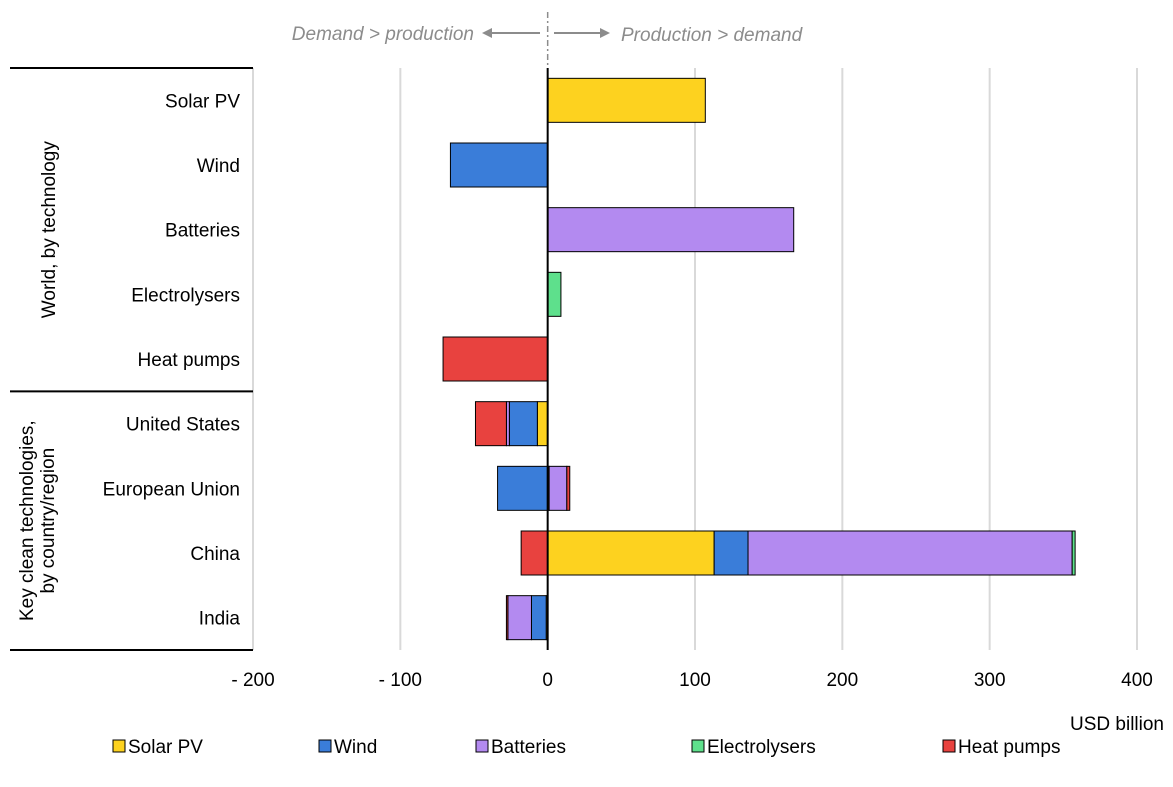 The image size is (1173, 787). What do you see at coordinates (842, 680) in the screenshot?
I see `x-tick-label: 200` at bounding box center [842, 680].